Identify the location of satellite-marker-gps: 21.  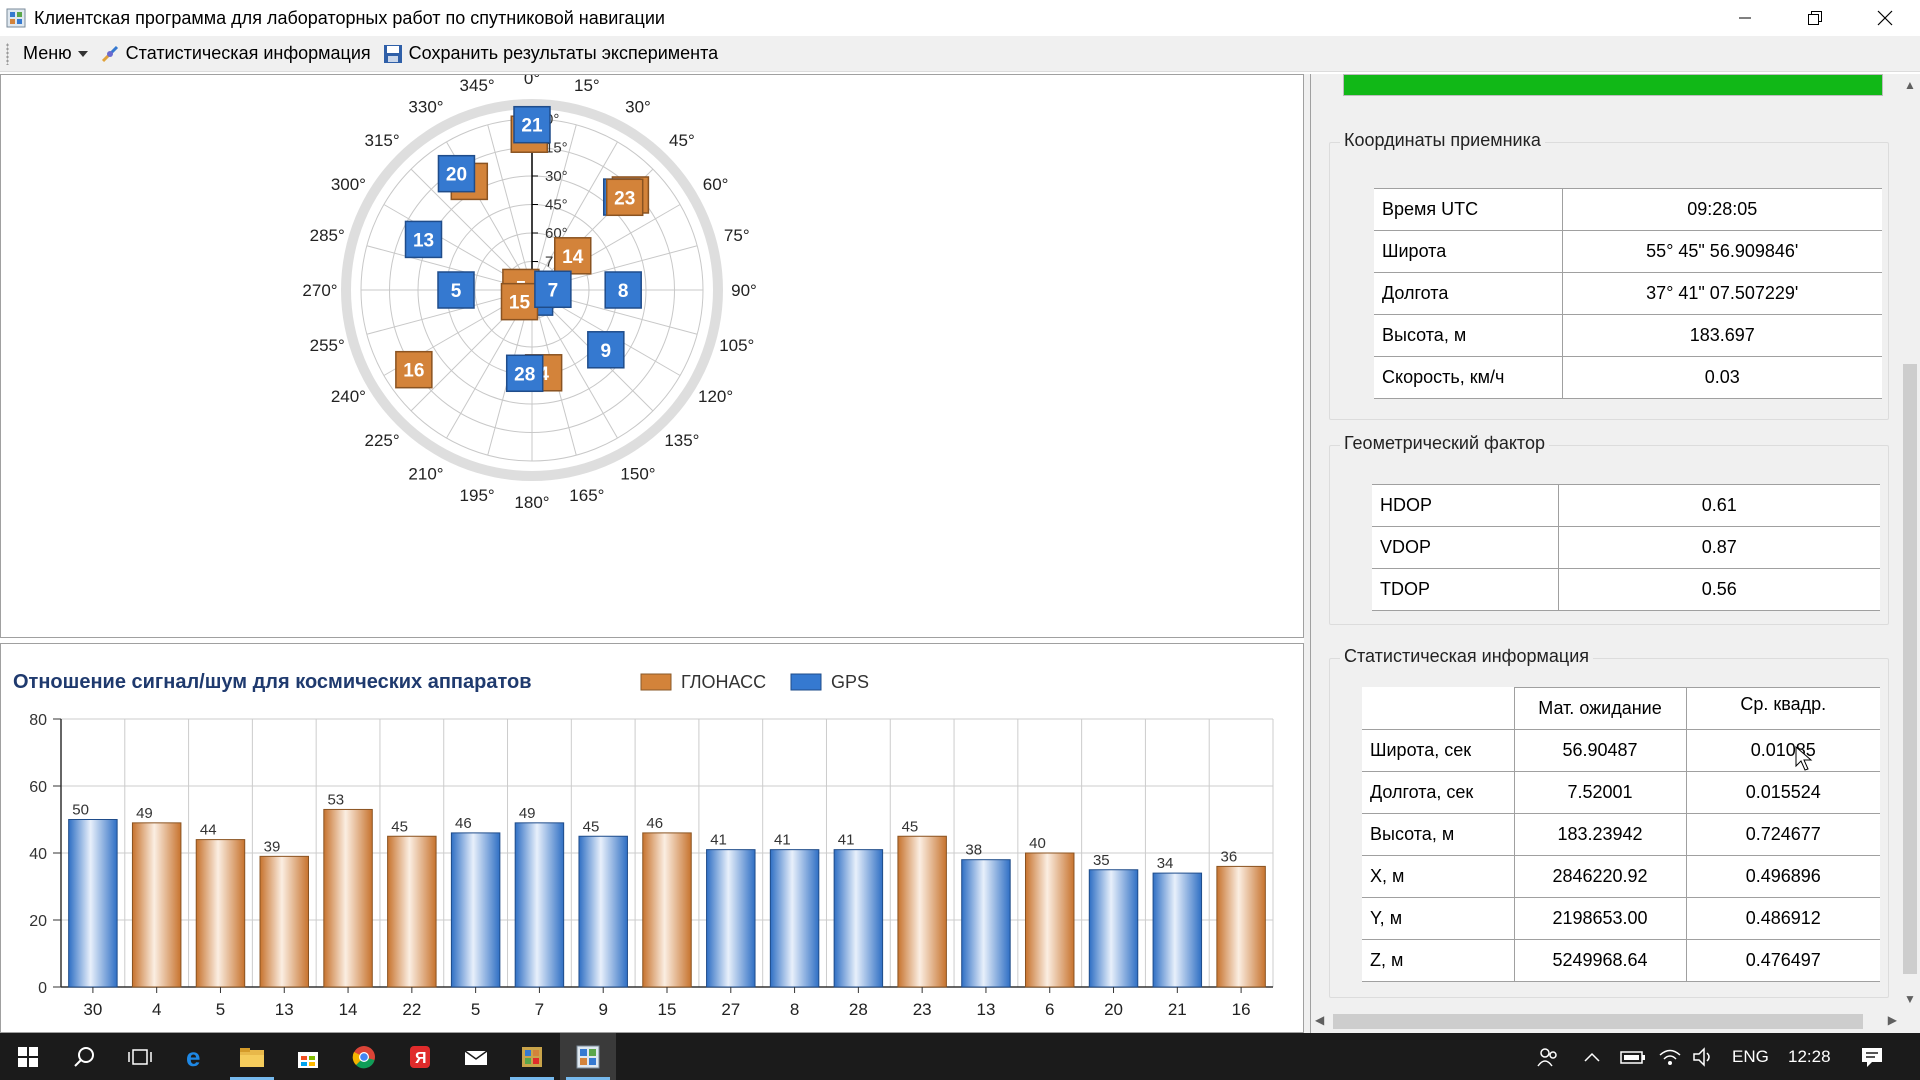
(532, 124).